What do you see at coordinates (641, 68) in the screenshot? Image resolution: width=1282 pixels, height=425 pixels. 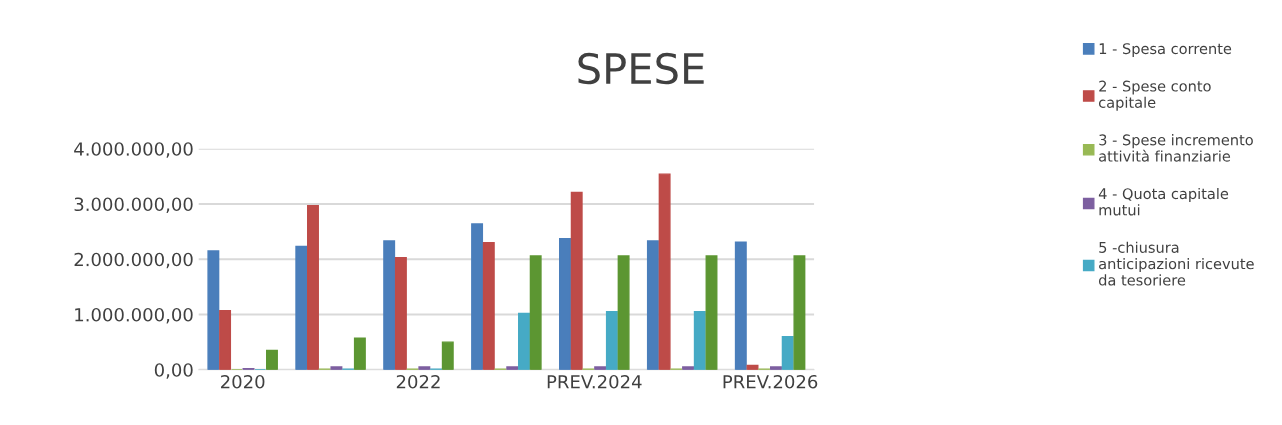 I see `chart-title: SPESE` at bounding box center [641, 68].